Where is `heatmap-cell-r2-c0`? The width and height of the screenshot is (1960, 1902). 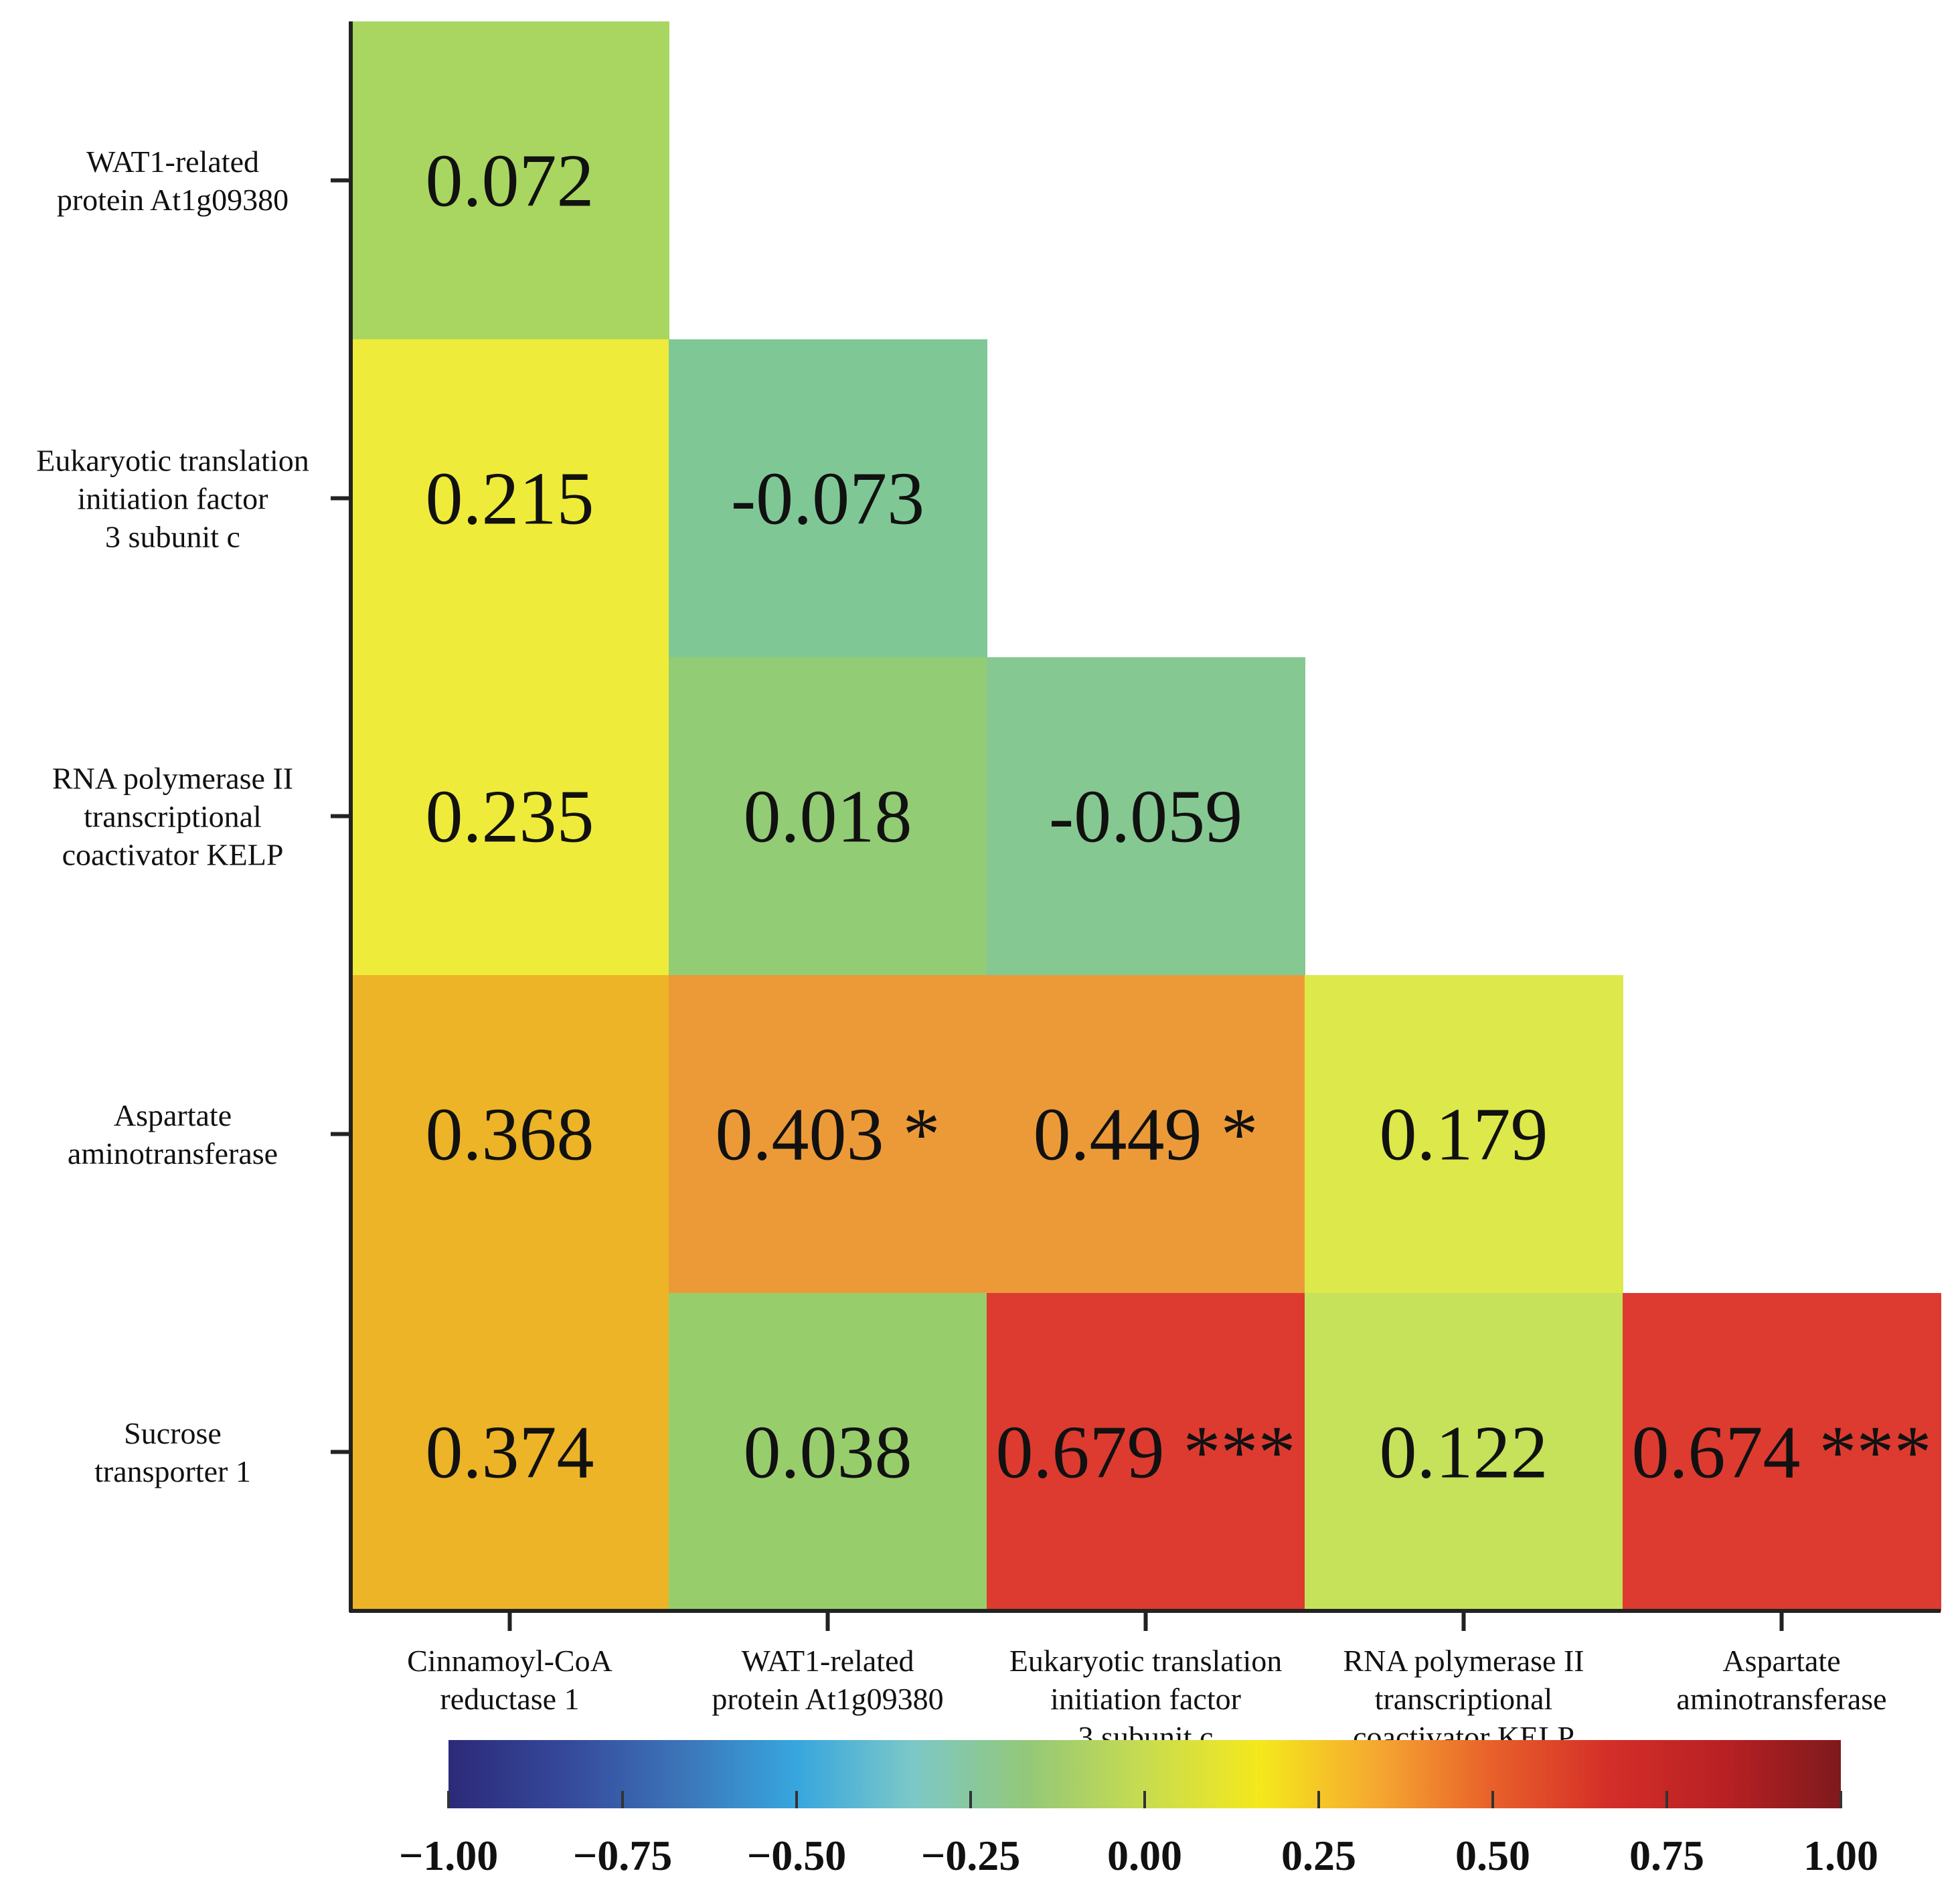
heatmap-cell-r2-c0 is located at coordinates (510, 816).